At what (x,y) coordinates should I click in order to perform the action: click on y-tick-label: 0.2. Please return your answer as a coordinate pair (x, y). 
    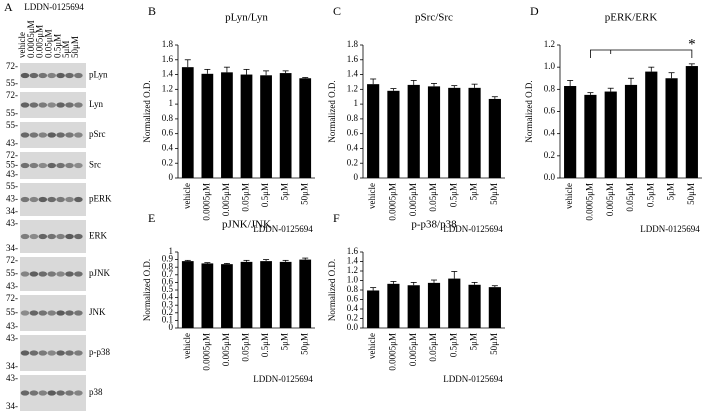
    Looking at the image, I should click on (352, 318).